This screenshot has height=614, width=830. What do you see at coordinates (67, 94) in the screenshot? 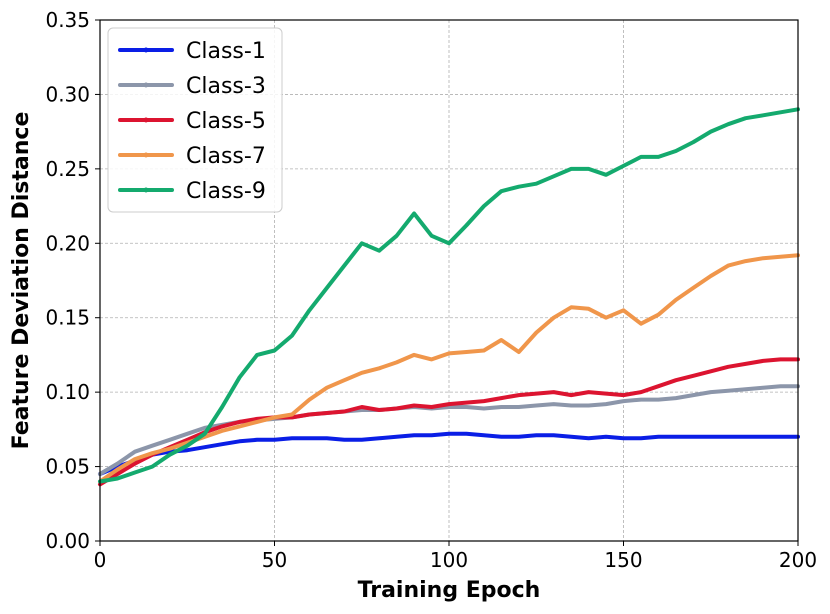
I see `y-tick-label: 0.30` at bounding box center [67, 94].